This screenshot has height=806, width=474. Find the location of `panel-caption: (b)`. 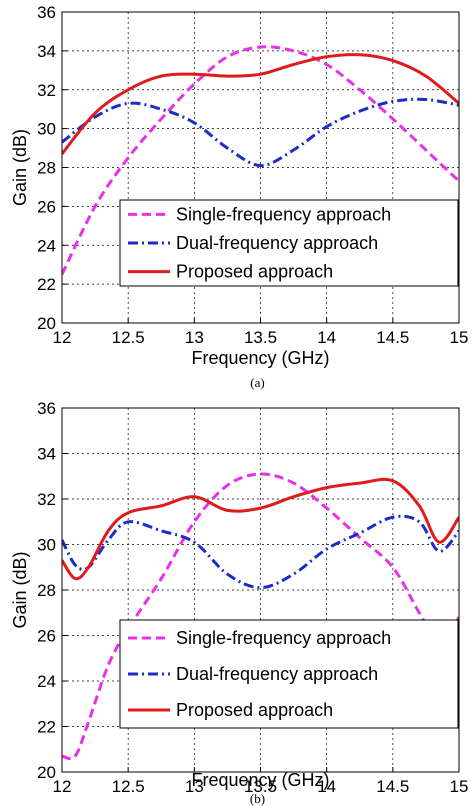

panel-caption: (b) is located at coordinates (257, 798).